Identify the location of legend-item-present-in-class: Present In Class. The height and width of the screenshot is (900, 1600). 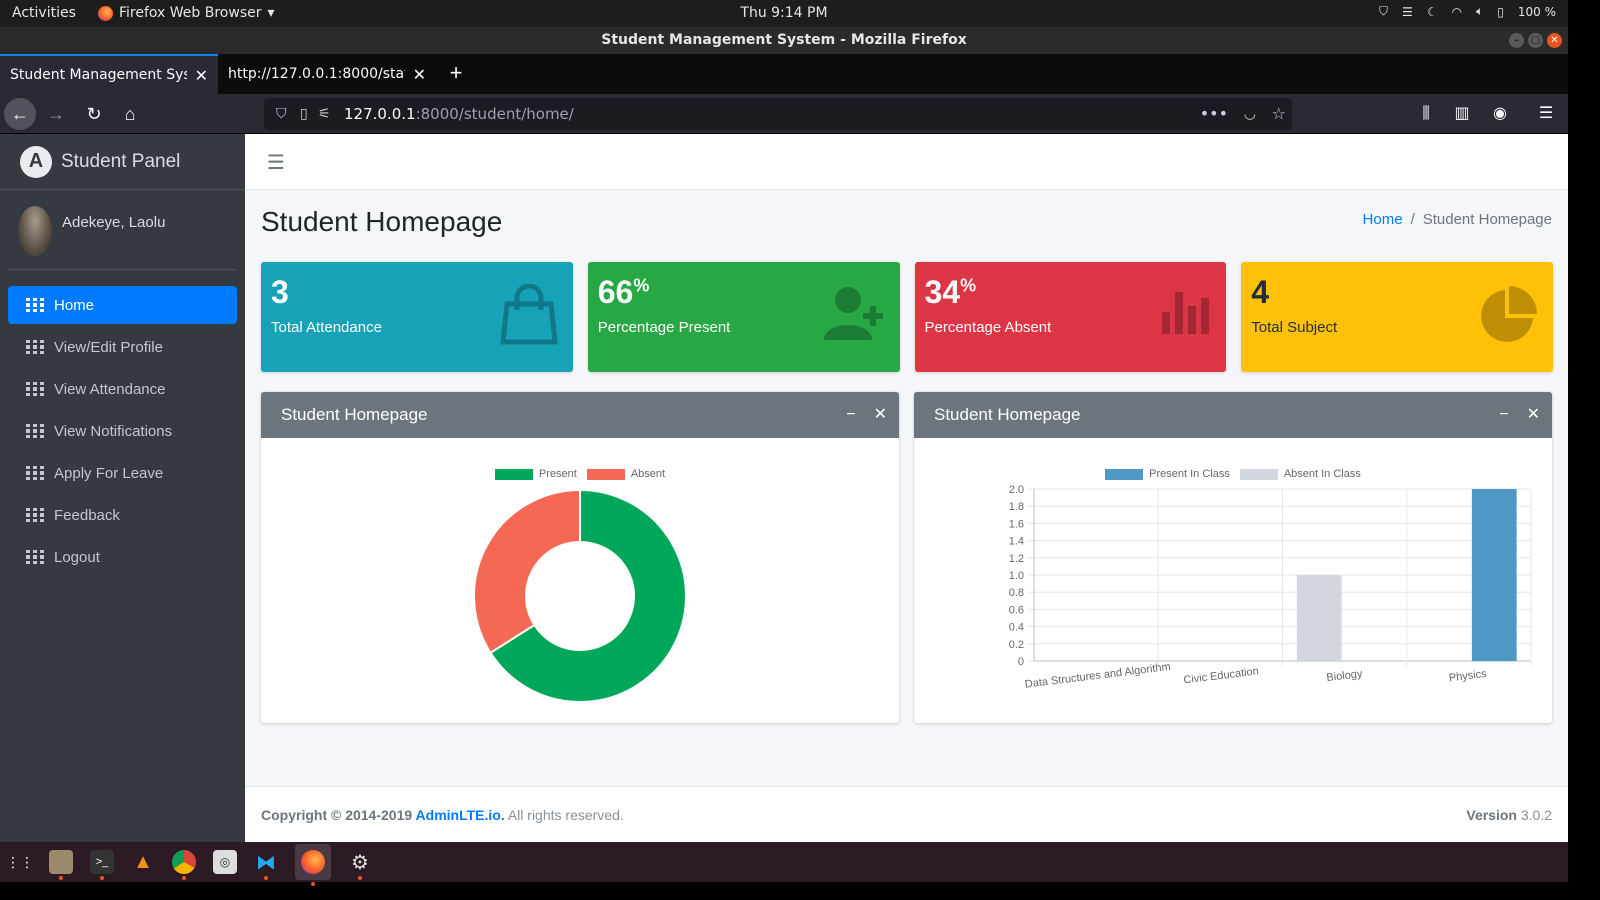
(1167, 474).